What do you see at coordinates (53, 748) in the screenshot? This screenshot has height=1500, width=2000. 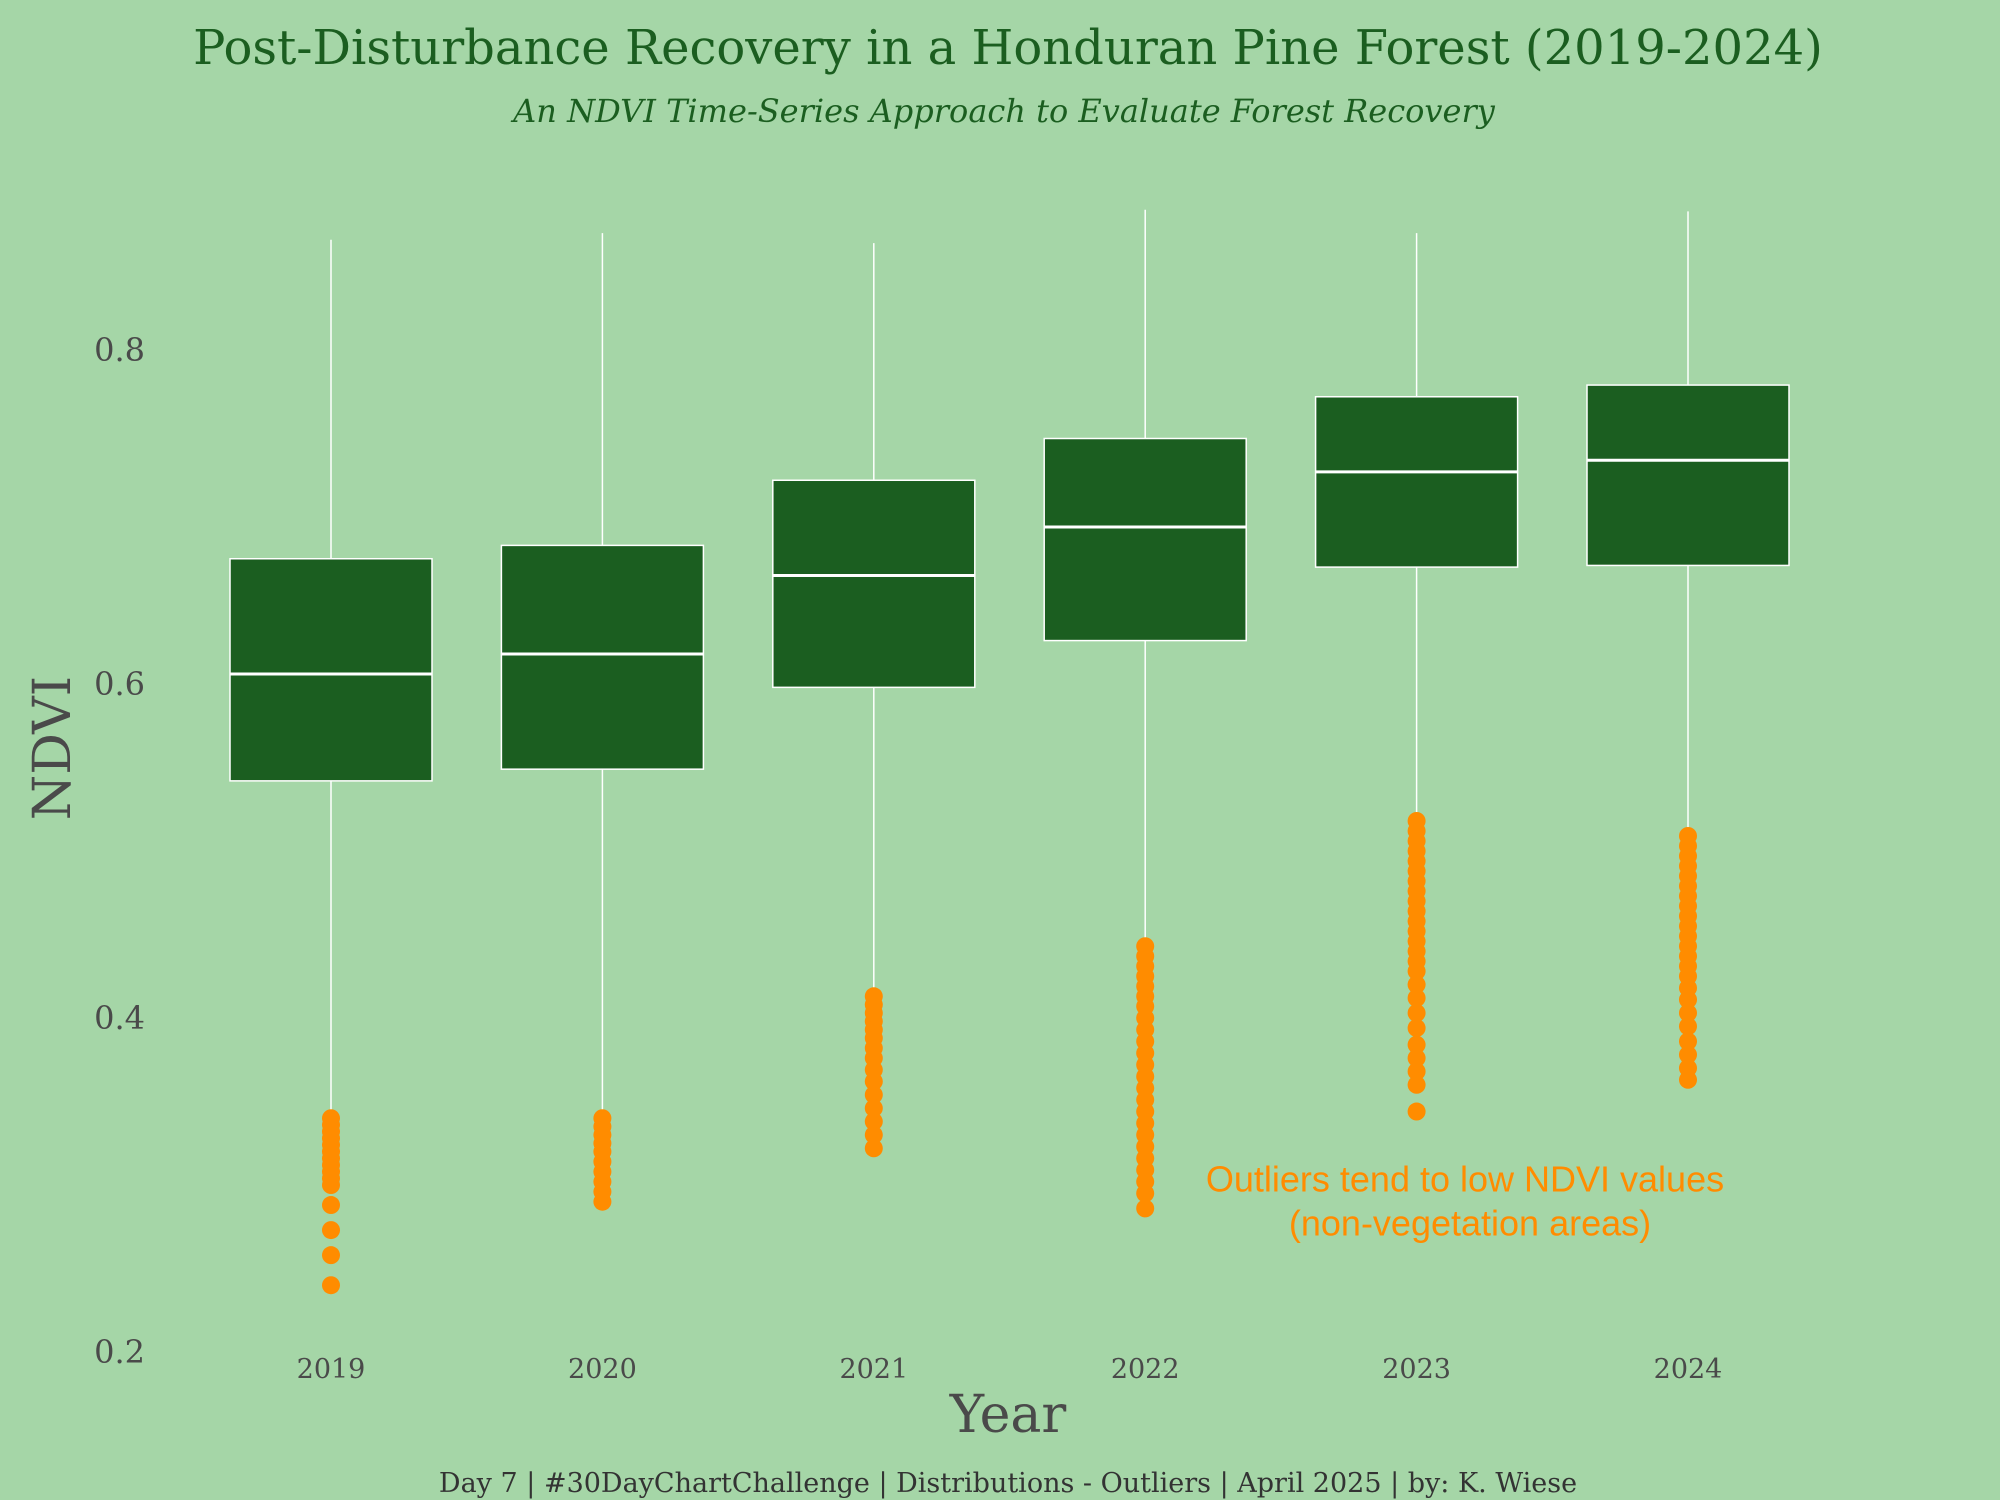 I see `y-axis-title: NDVI` at bounding box center [53, 748].